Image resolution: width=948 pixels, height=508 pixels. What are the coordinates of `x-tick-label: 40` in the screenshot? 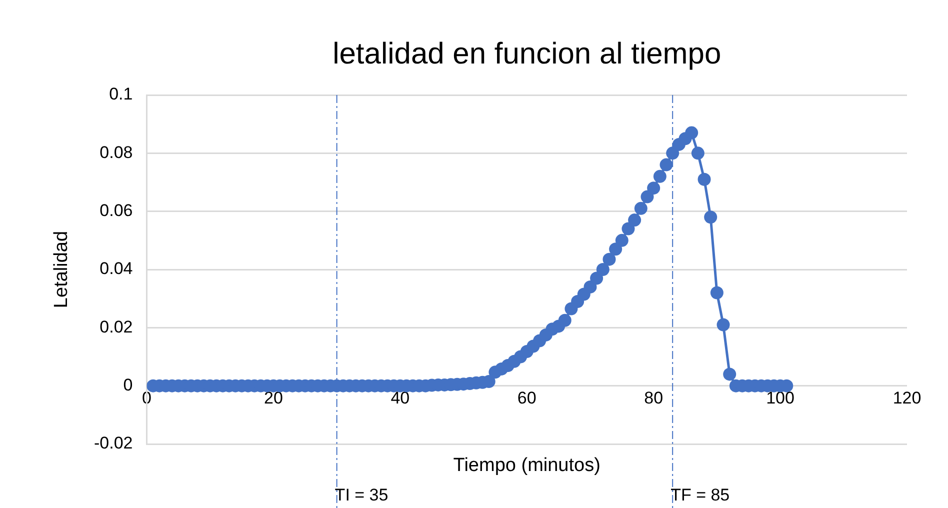 It's located at (400, 398).